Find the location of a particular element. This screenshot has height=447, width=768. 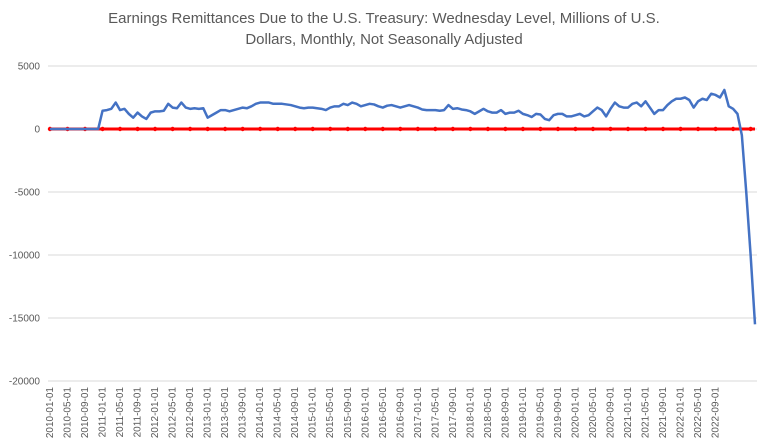

x-tick-label: 2018-01-01 is located at coordinates (470, 413).